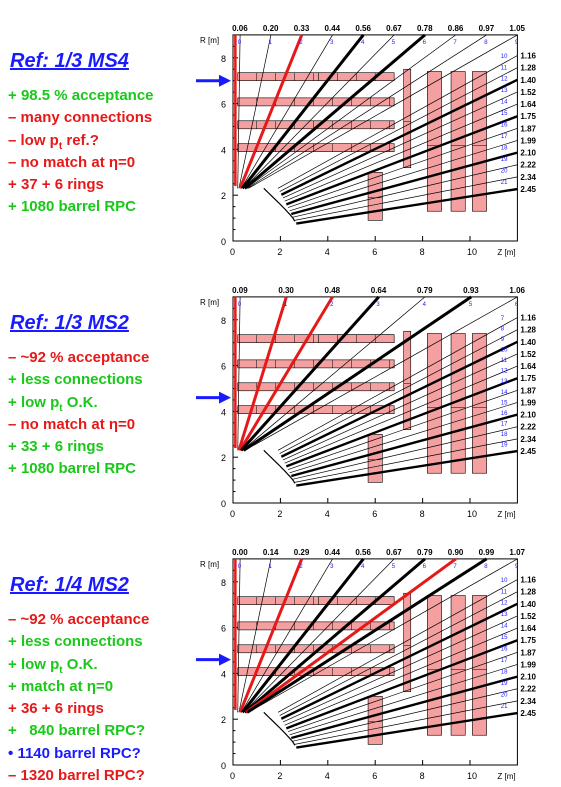 The image size is (561, 787). Describe the element at coordinates (62, 185) in the screenshot. I see `item-text: 37 + 6 rings` at that location.